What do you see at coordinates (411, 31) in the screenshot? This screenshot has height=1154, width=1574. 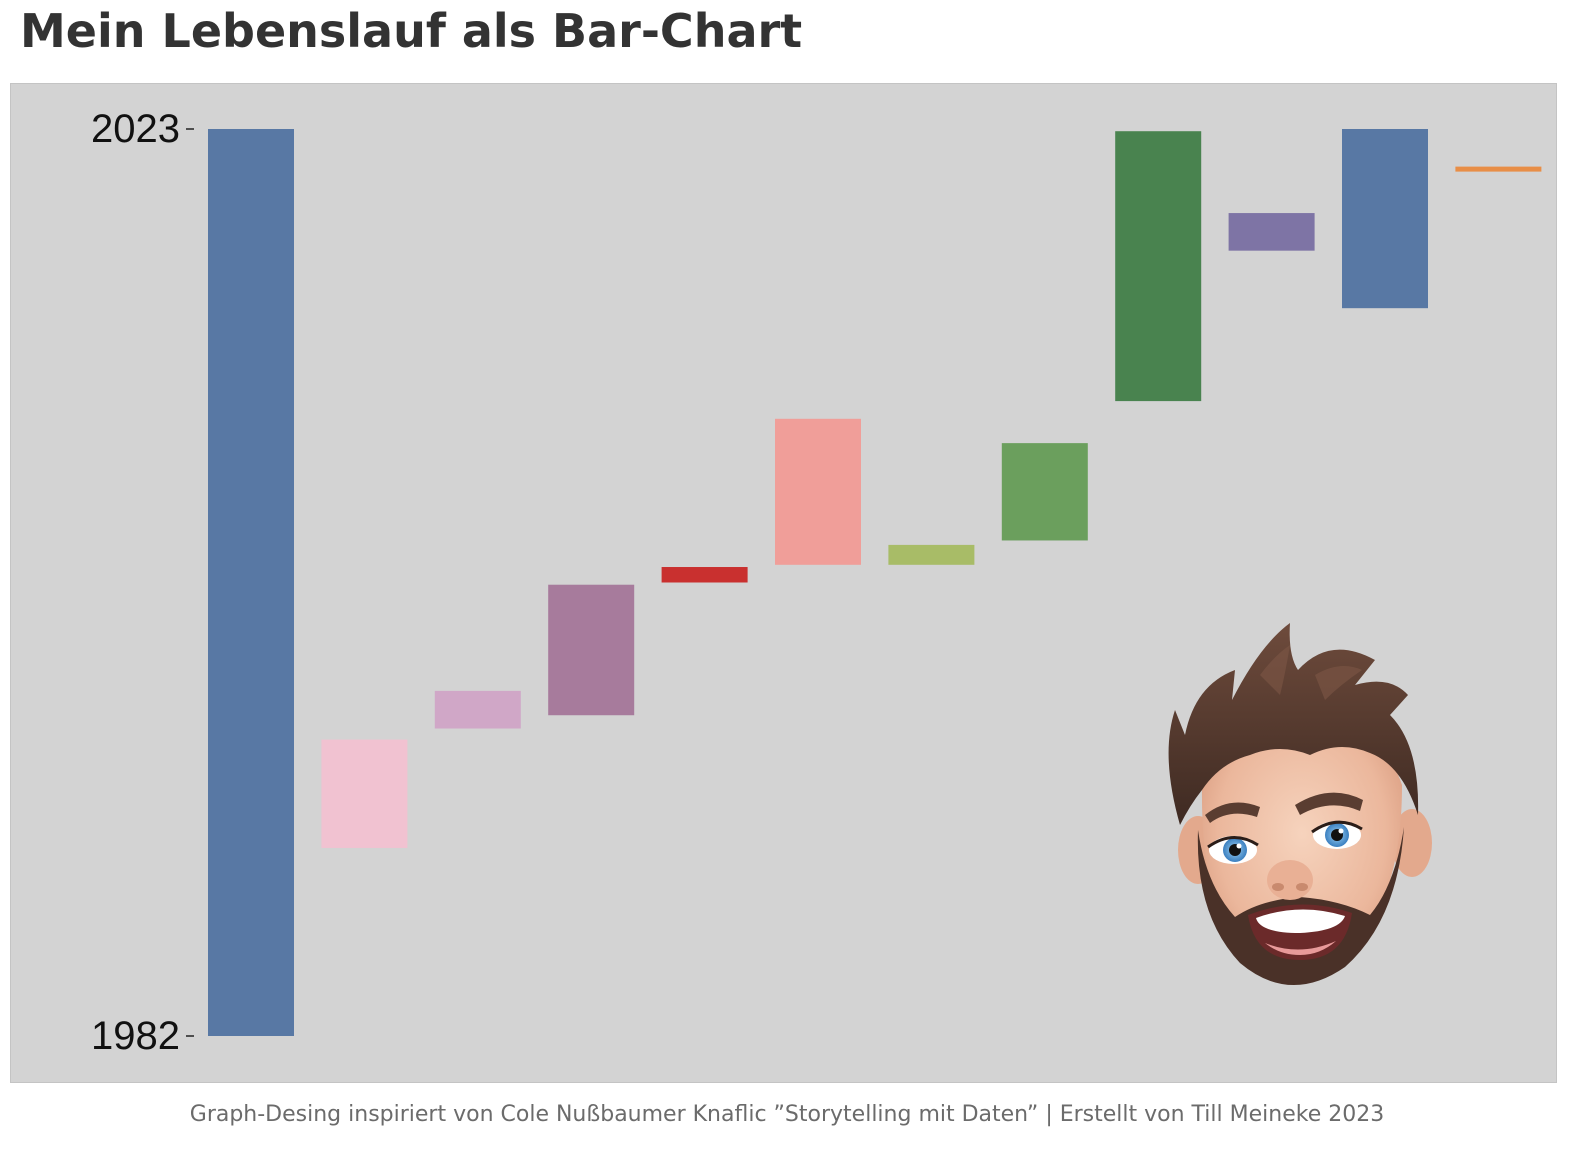 I see `chart-title: Mein Lebenslauf als Bar-Chart` at bounding box center [411, 31].